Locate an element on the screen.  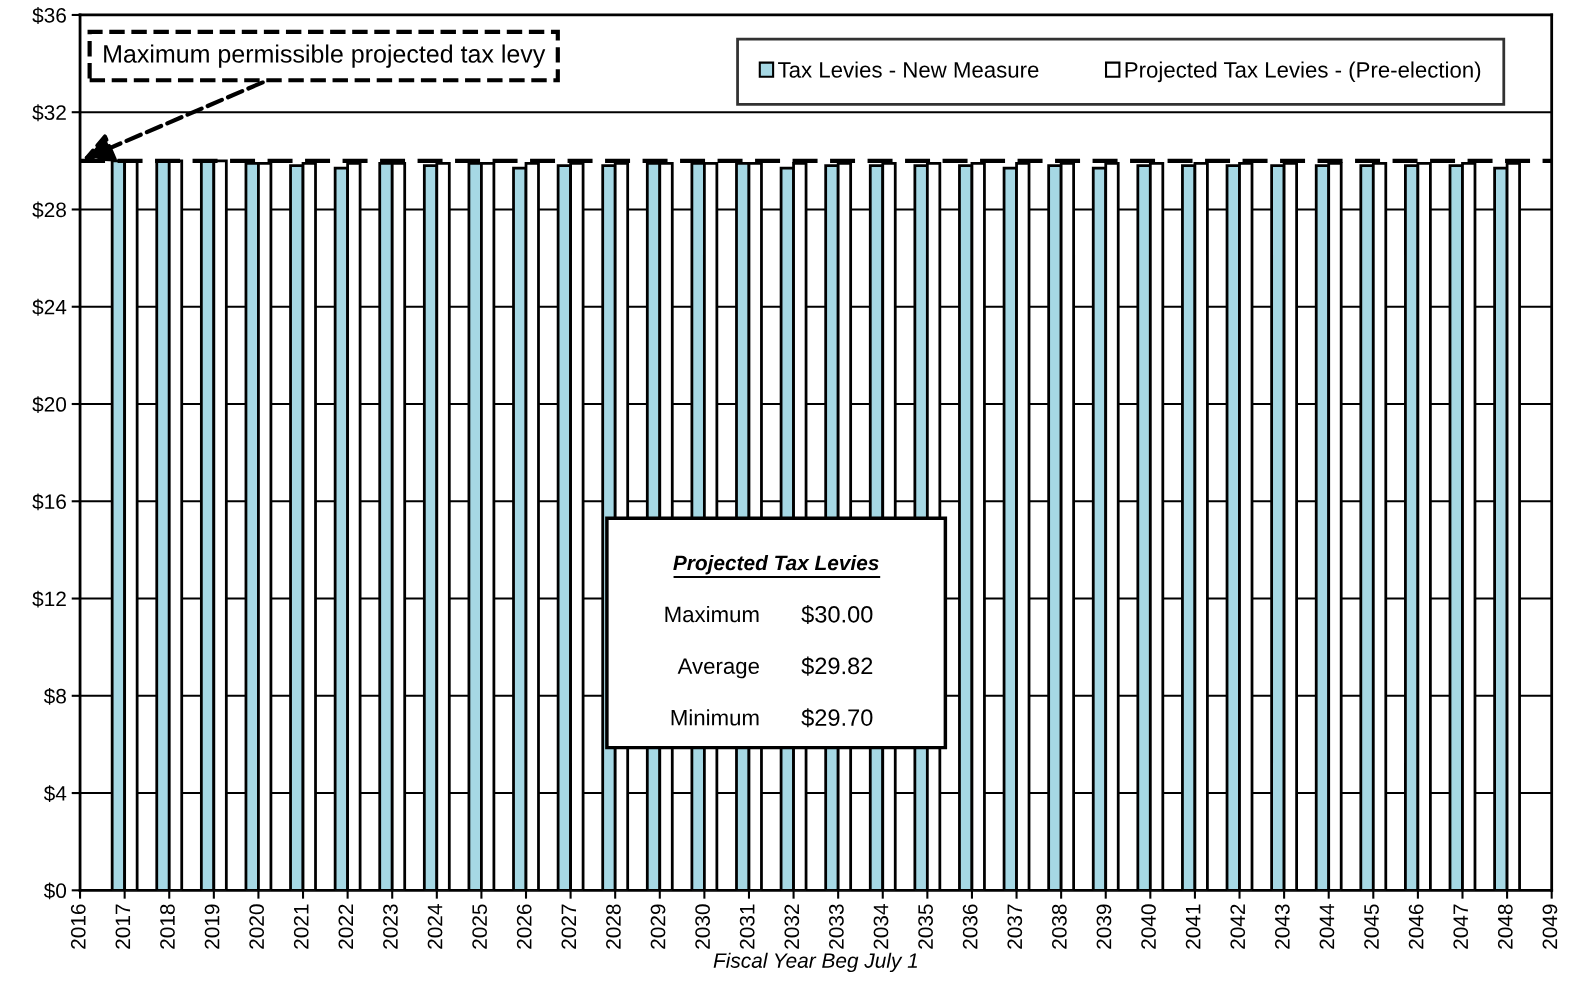
x-tick-label: 2033 is located at coordinates (836, 926).